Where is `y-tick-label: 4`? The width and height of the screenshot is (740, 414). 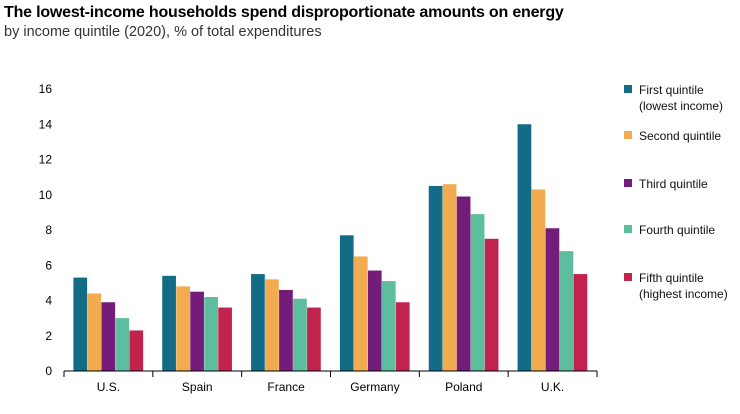 y-tick-label: 4 is located at coordinates (48, 301).